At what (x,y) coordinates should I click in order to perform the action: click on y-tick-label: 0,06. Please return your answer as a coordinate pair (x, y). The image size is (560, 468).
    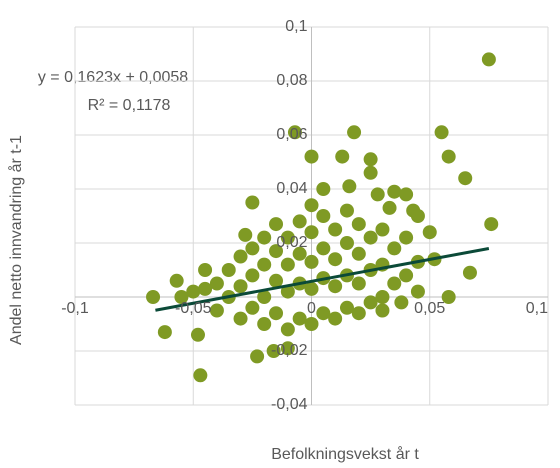
    Looking at the image, I should click on (291, 134).